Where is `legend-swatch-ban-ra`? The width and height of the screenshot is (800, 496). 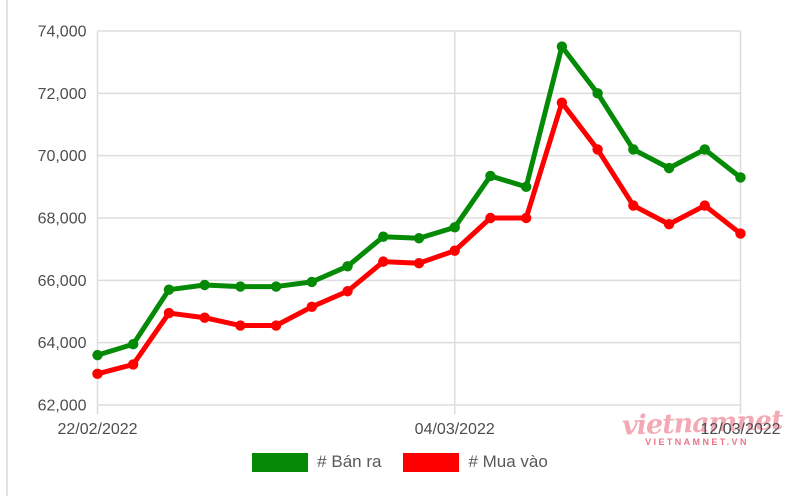 legend-swatch-ban-ra is located at coordinates (280, 462).